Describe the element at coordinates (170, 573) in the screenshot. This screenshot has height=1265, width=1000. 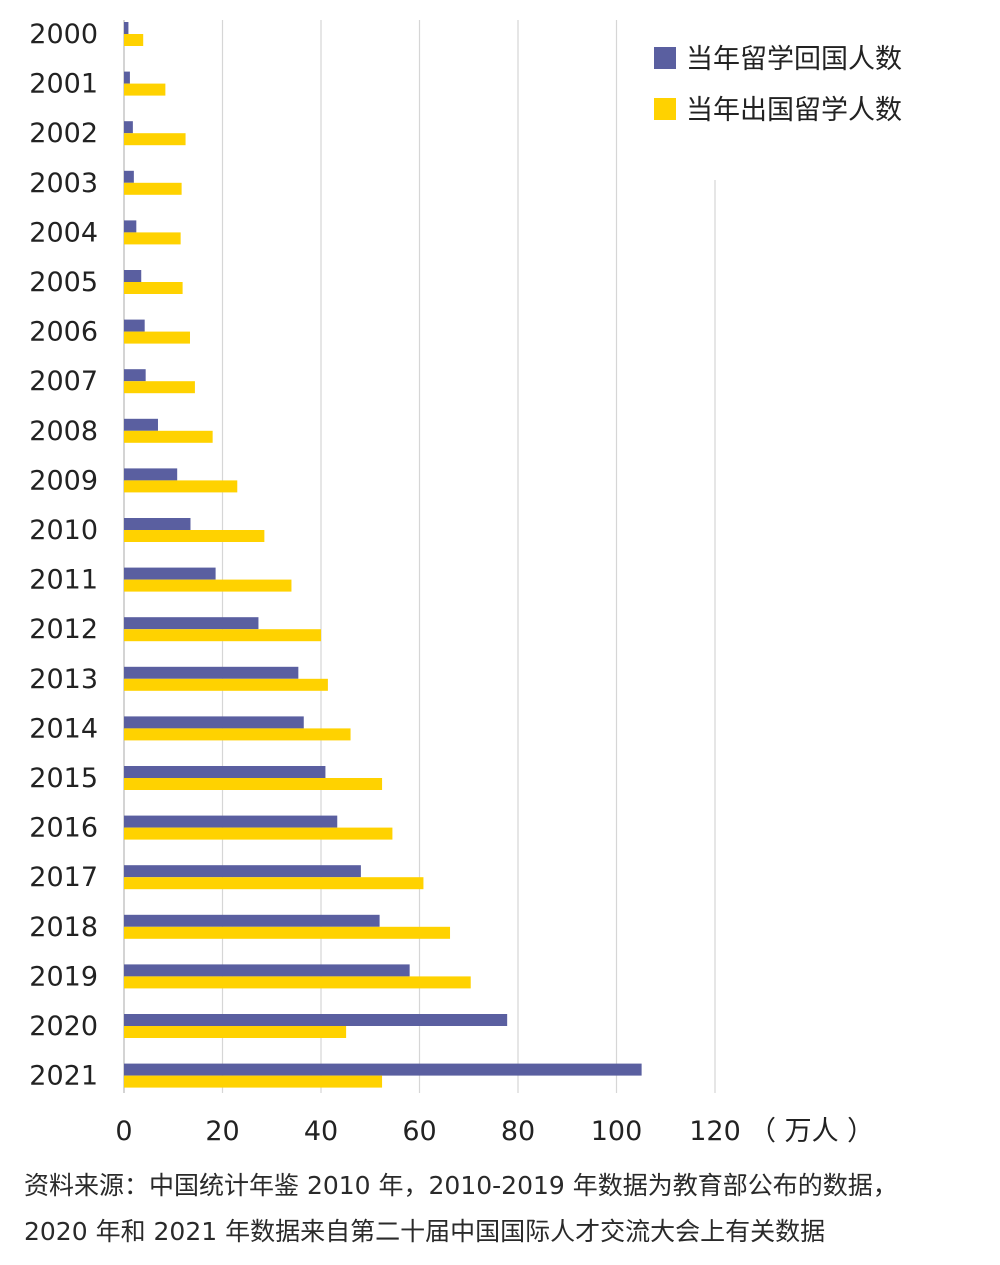
I see `bar-returnees-2011` at that location.